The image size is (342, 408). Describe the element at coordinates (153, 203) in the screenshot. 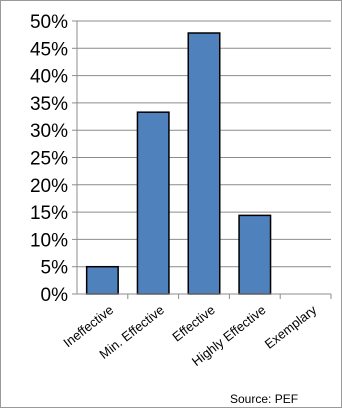

I see `bar-min-effective` at that location.